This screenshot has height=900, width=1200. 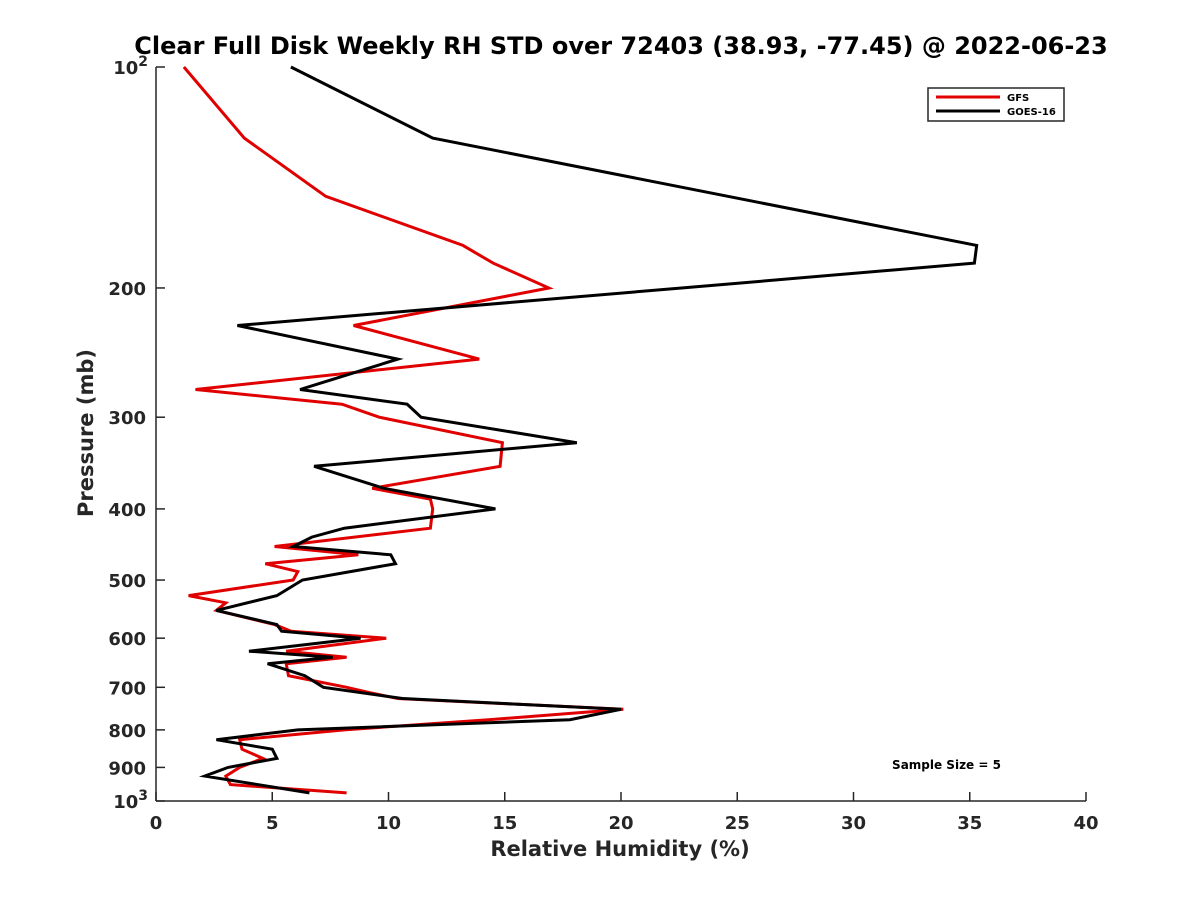 What do you see at coordinates (127, 289) in the screenshot?
I see `y-tick-label: 200` at bounding box center [127, 289].